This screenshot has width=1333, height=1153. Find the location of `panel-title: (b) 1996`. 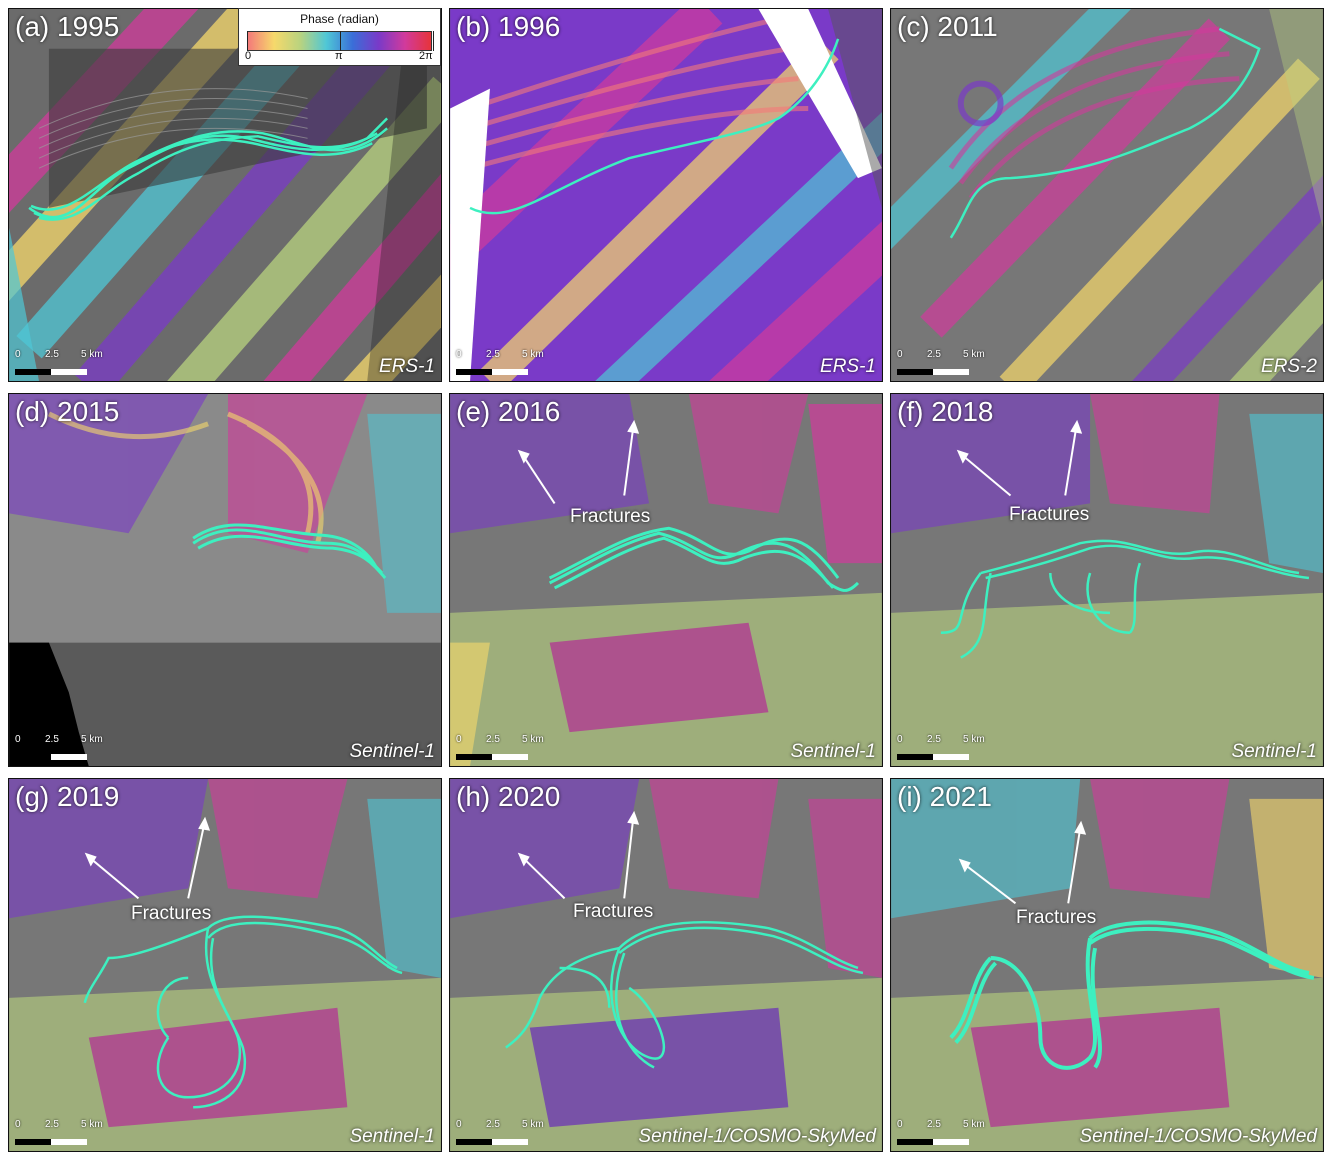

panel-title: (b) 1996 is located at coordinates (508, 26).